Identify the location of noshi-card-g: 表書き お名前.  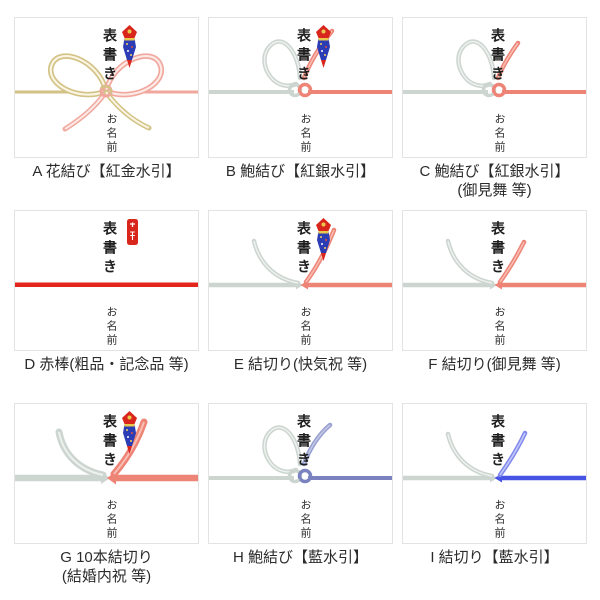
(106, 473).